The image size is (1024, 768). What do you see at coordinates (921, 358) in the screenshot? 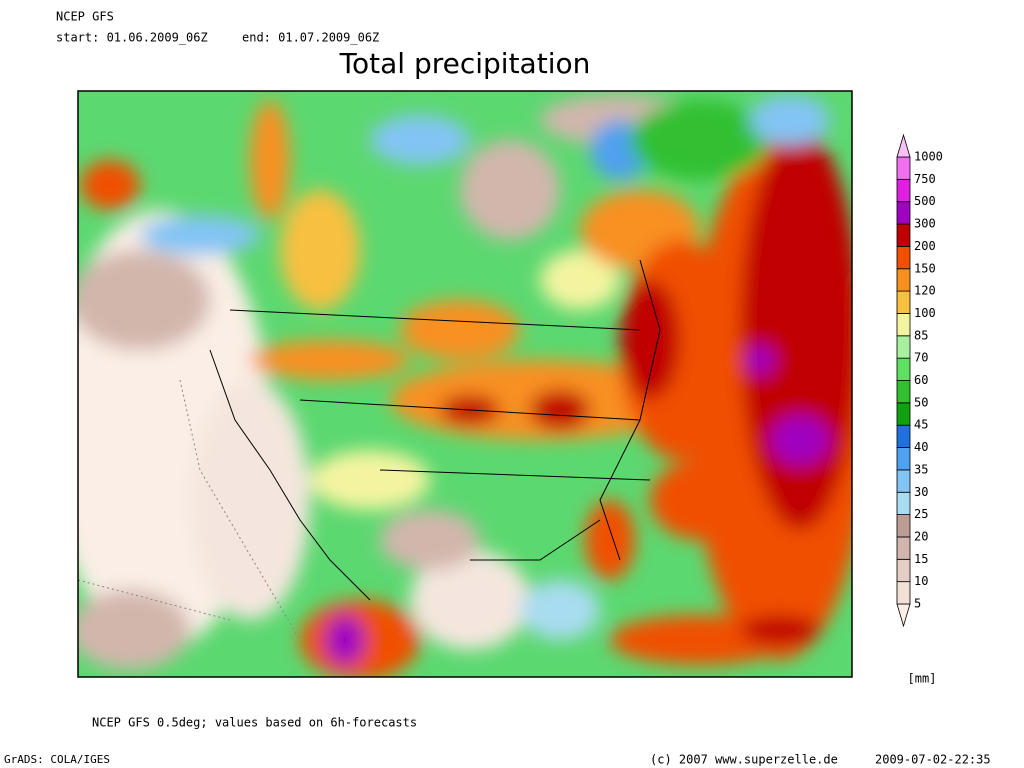
I see `colorbar-label: 70` at bounding box center [921, 358].